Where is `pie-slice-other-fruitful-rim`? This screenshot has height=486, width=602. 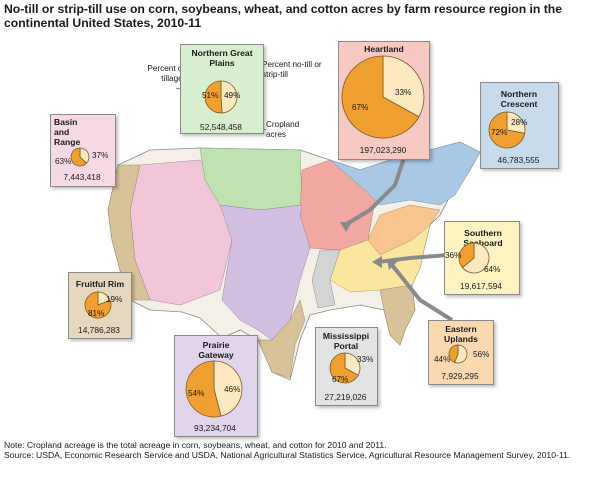 pie-slice-other-fruitful-rim is located at coordinates (98, 305).